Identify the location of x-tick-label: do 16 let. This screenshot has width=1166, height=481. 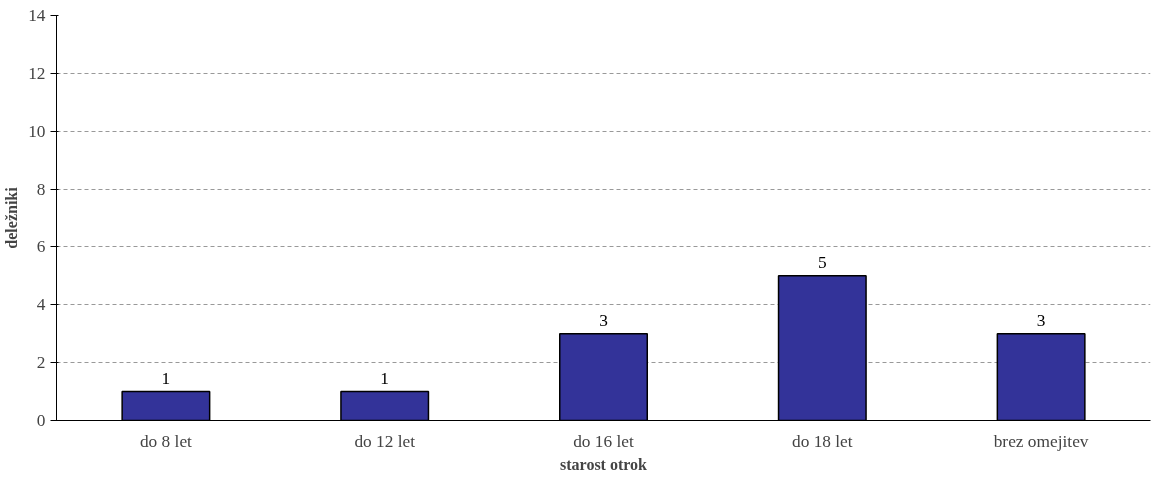
(604, 441).